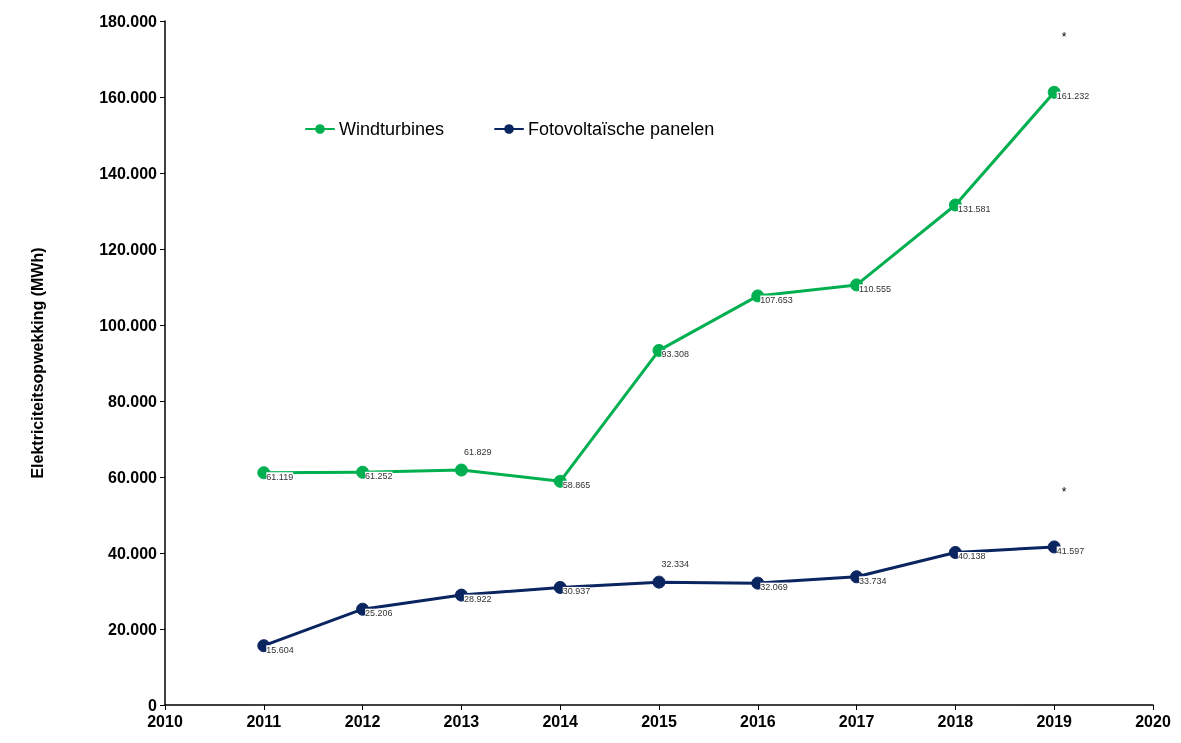 The height and width of the screenshot is (743, 1181). I want to click on y-tick-label: 120.000, so click(128, 249).